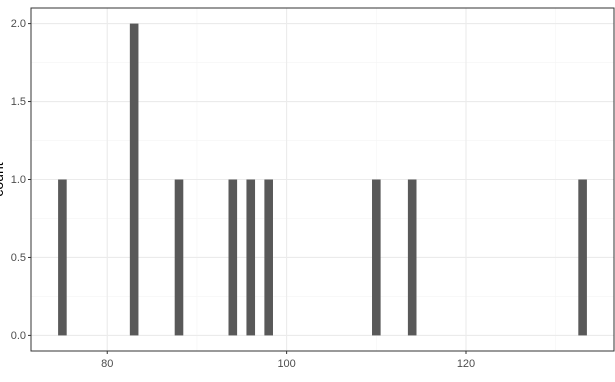 The width and height of the screenshot is (615, 382). What do you see at coordinates (107, 364) in the screenshot?
I see `x-tick-label: 80` at bounding box center [107, 364].